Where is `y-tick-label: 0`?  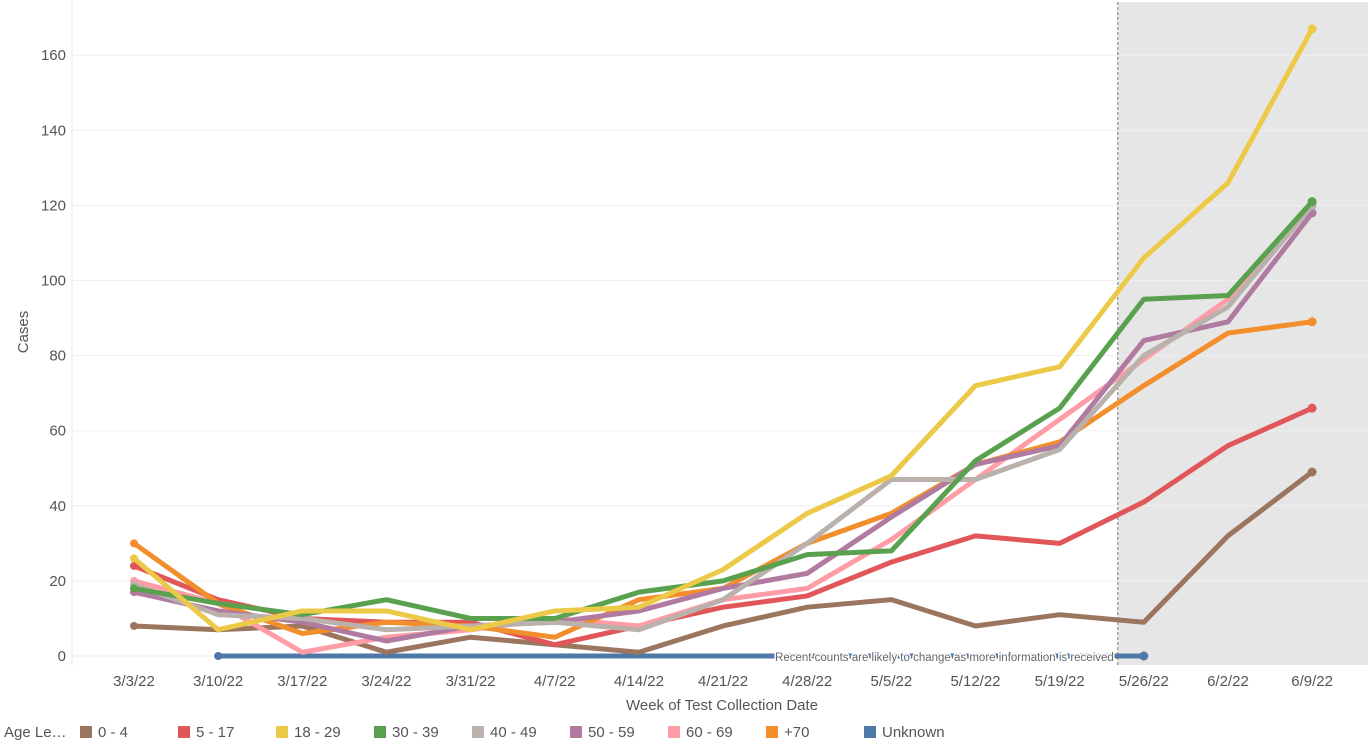
y-tick-label: 0 is located at coordinates (62, 656).